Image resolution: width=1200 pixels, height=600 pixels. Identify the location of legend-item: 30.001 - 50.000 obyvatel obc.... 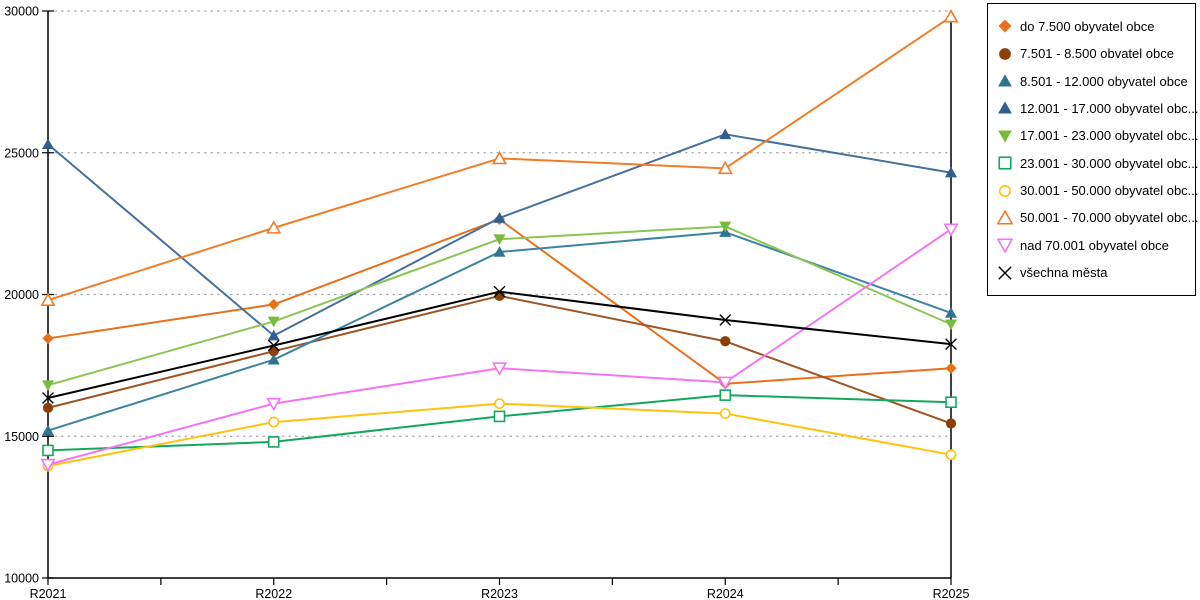
(1098, 191).